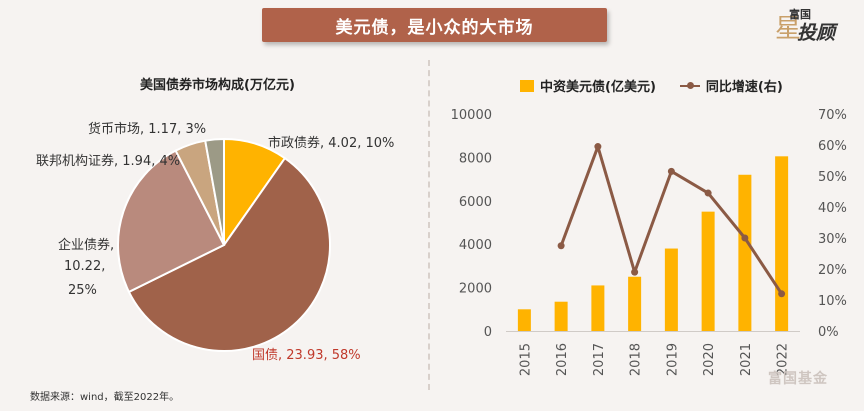  Describe the element at coordinates (783, 359) in the screenshot. I see `x-tick-label: 2022` at that location.